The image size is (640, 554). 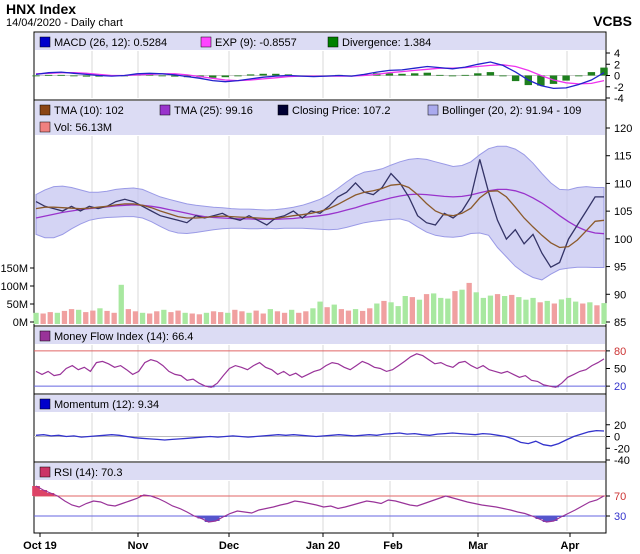 What do you see at coordinates (17, 305) in the screenshot?
I see `vol-tick-label: 50M` at bounding box center [17, 305].